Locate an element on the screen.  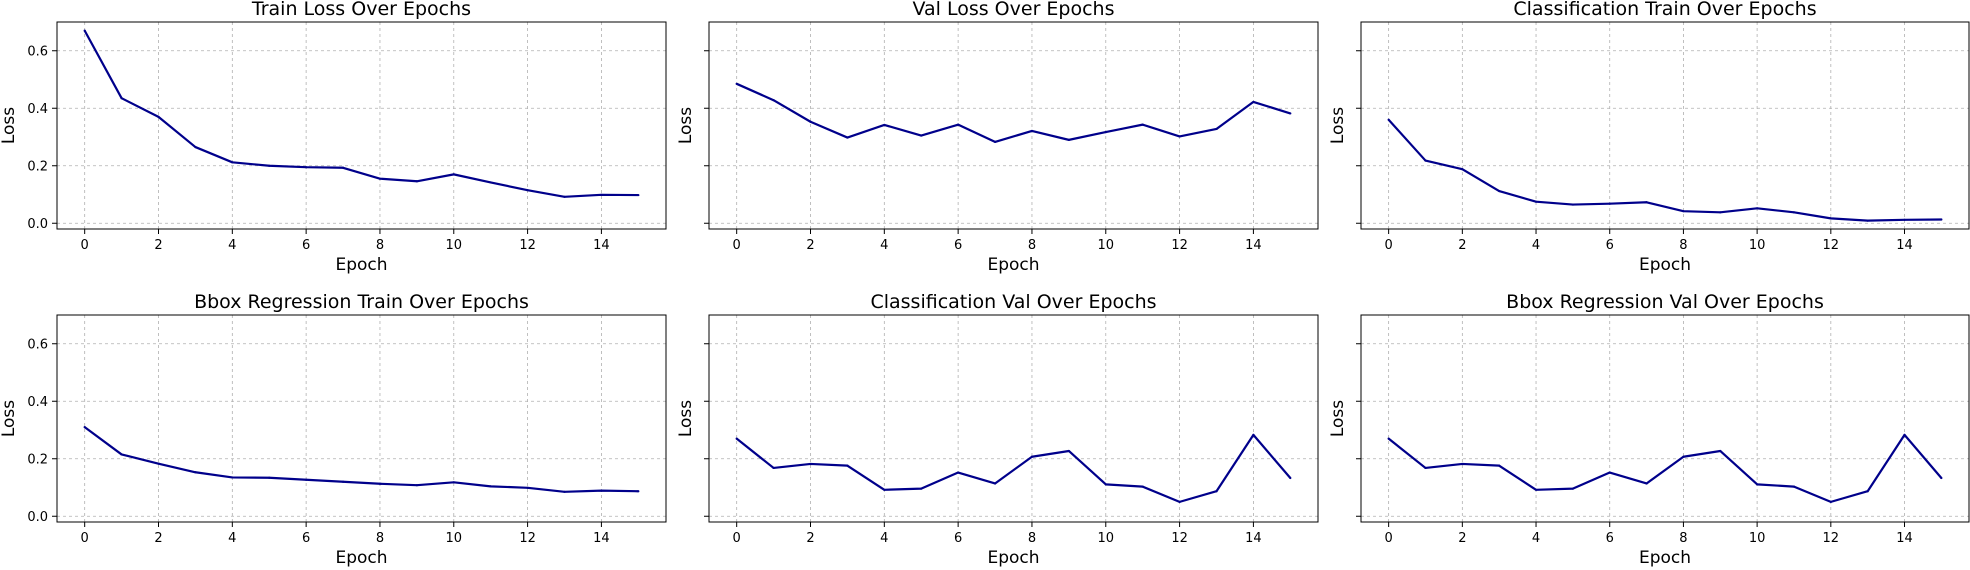
subplot-title: Train Loss Over Epochs is located at coordinates (361, 10).